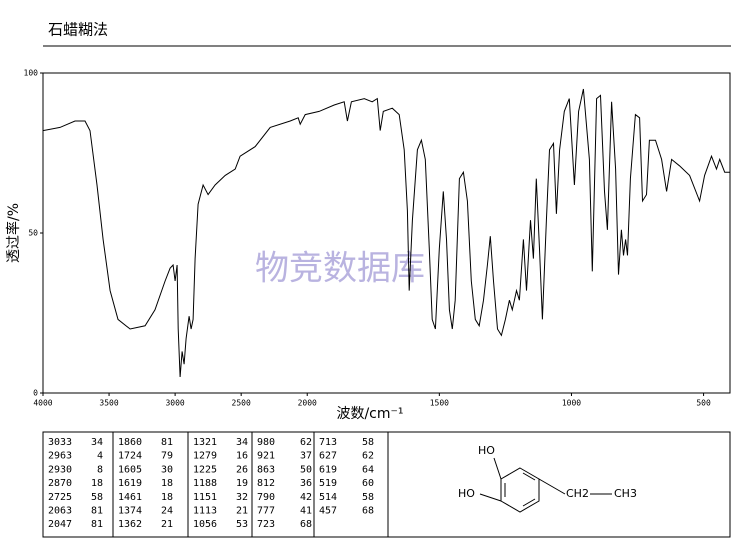  Describe the element at coordinates (42, 403) in the screenshot. I see `x-tick-label: 4000` at that location.